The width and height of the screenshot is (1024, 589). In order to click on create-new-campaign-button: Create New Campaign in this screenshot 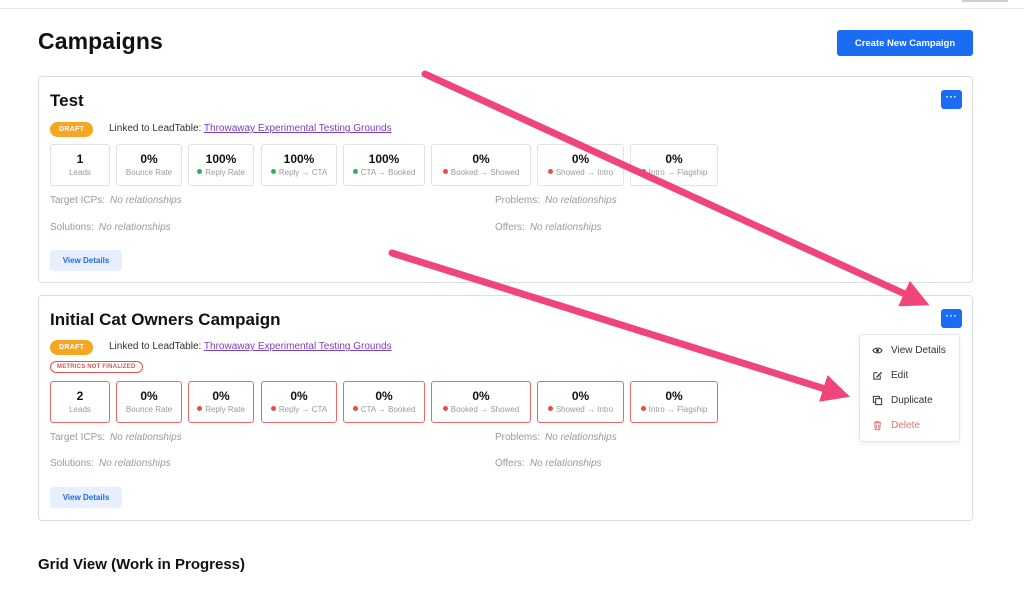, I will do `click(905, 43)`.